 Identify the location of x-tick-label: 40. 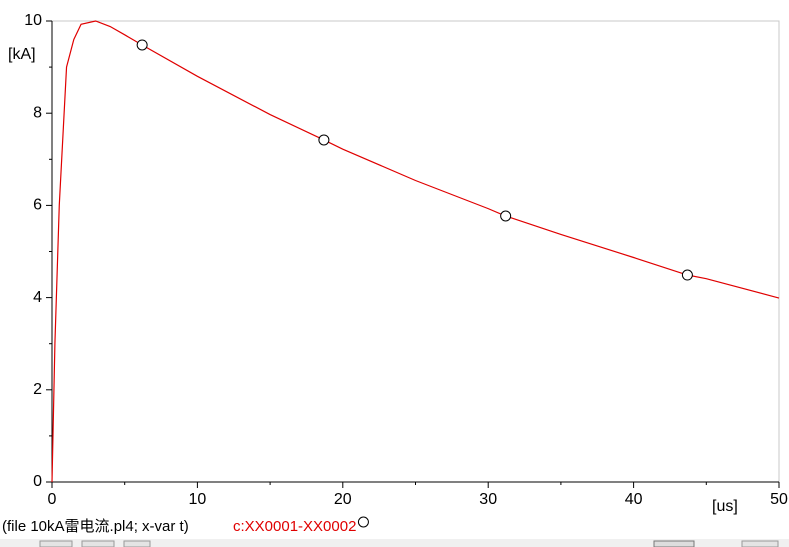
(634, 499).